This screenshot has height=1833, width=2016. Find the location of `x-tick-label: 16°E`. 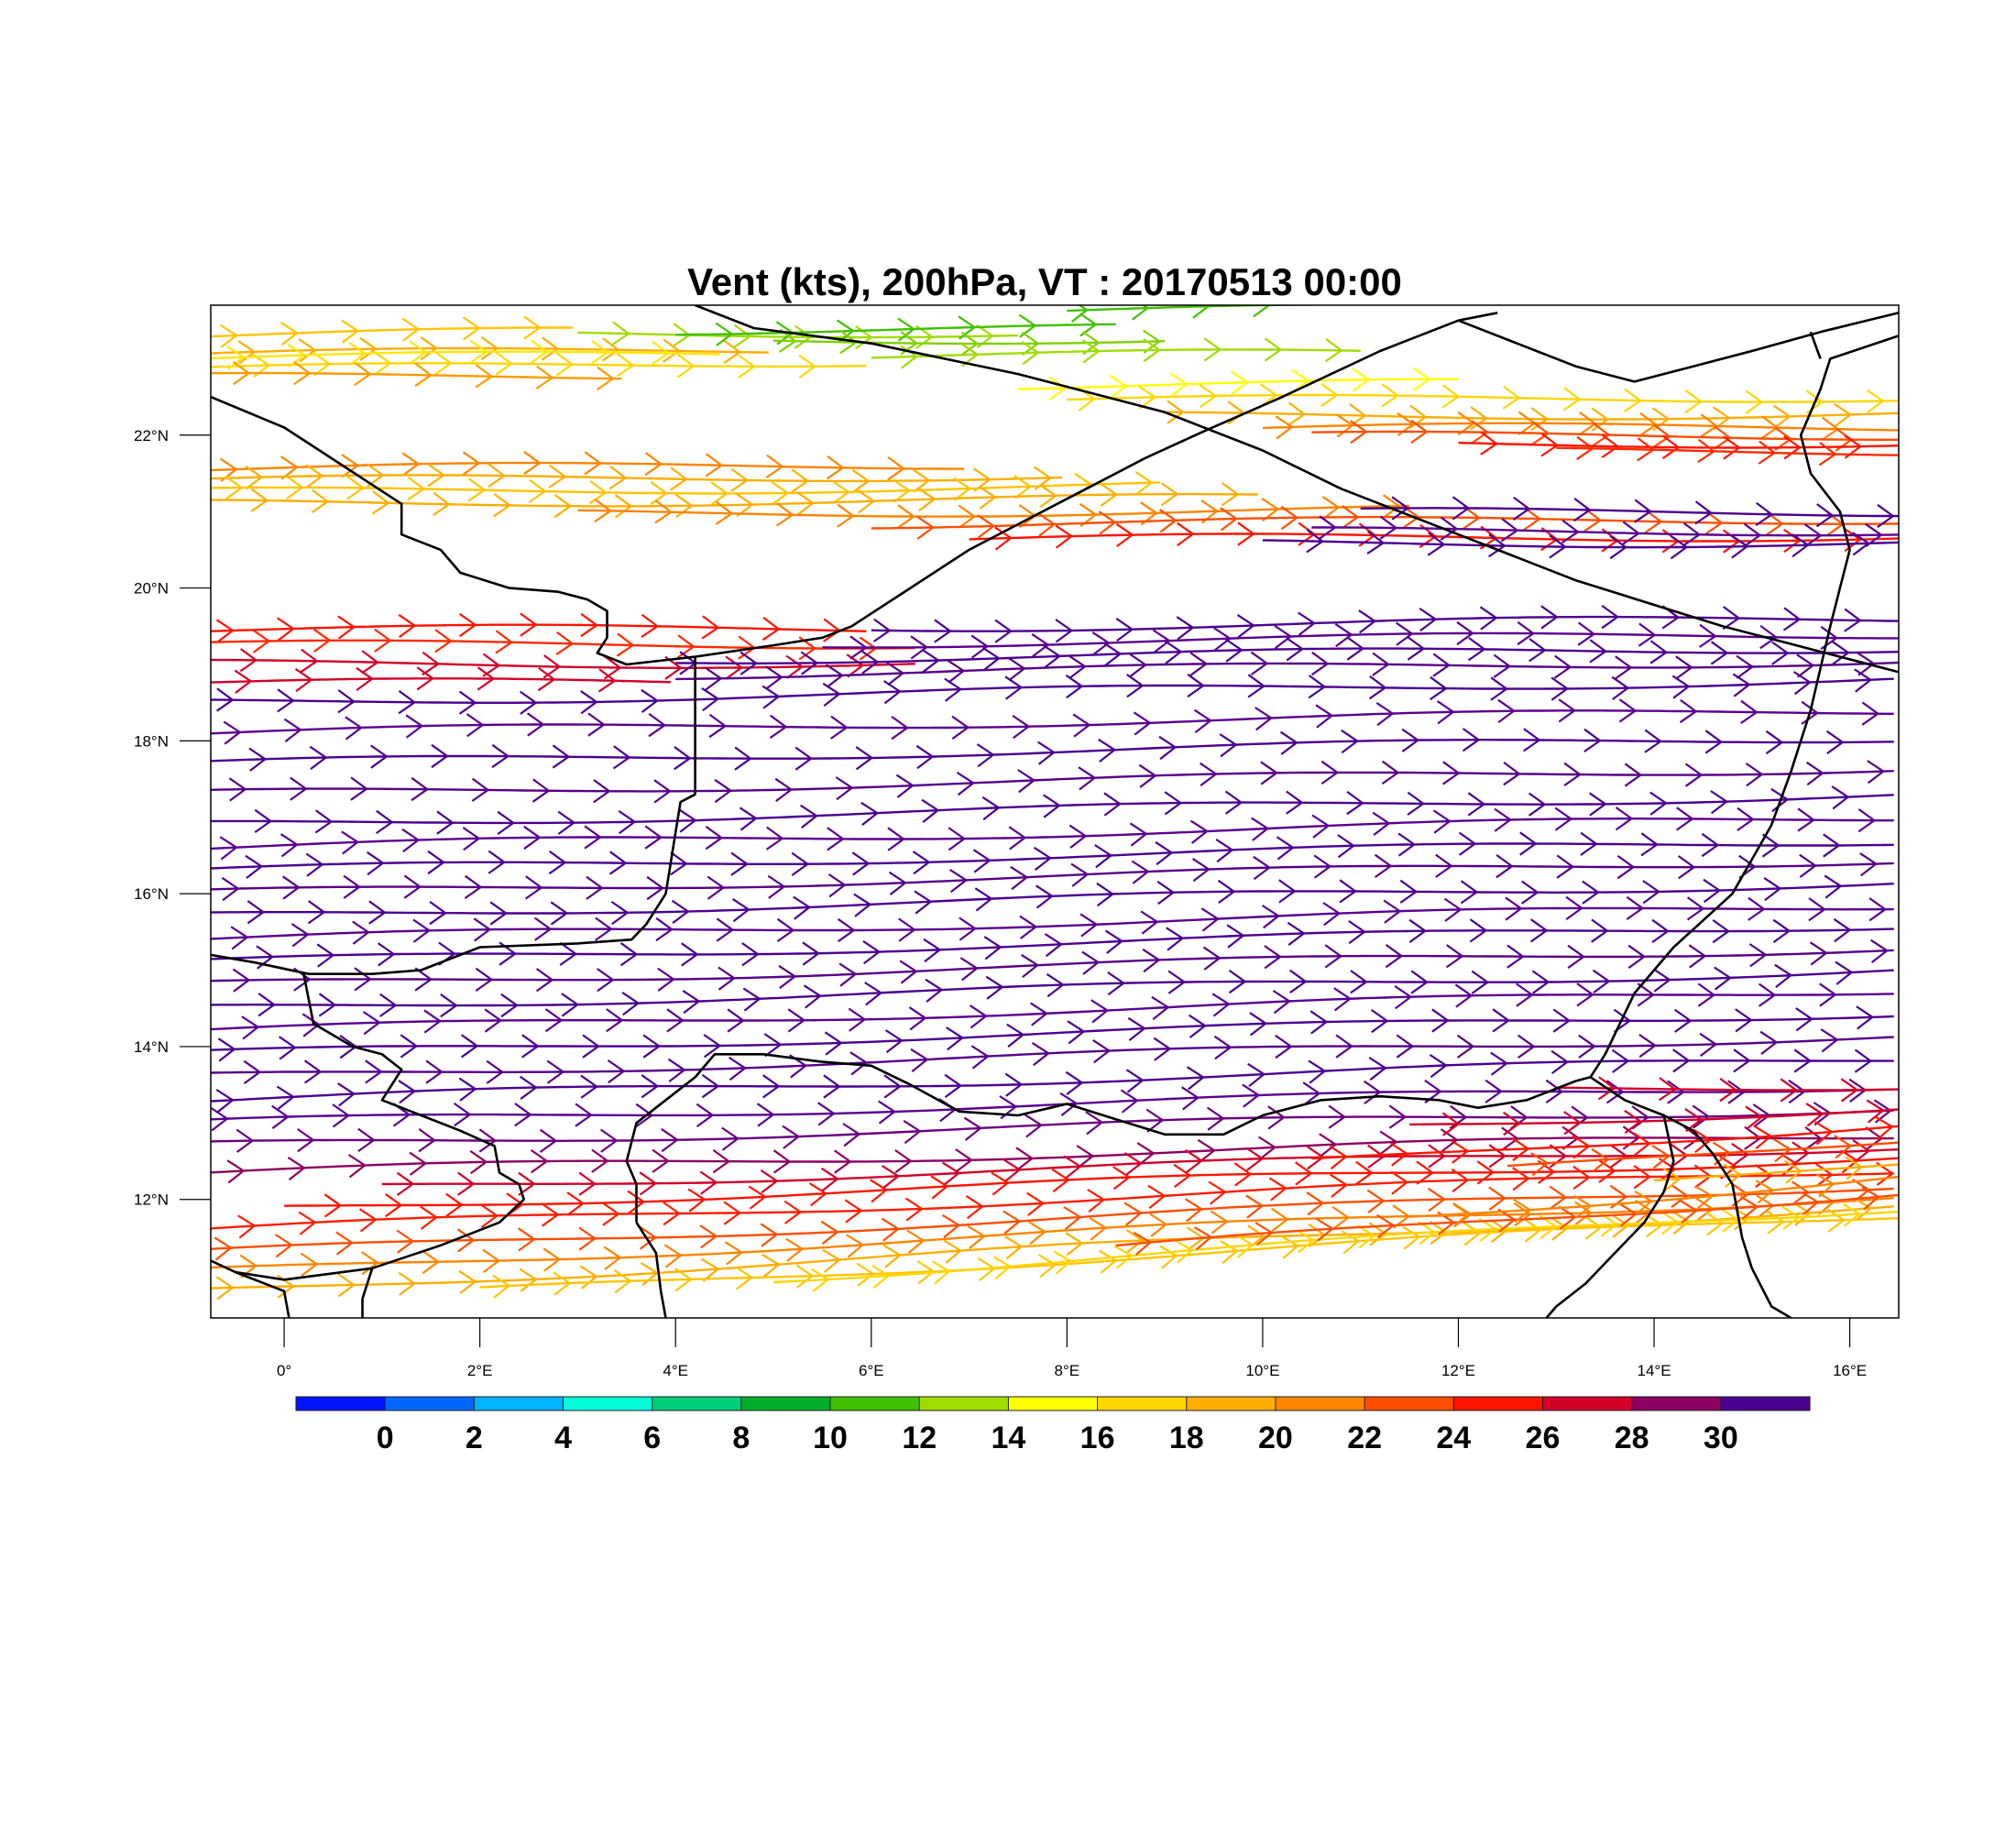

x-tick-label: 16°E is located at coordinates (1850, 1370).